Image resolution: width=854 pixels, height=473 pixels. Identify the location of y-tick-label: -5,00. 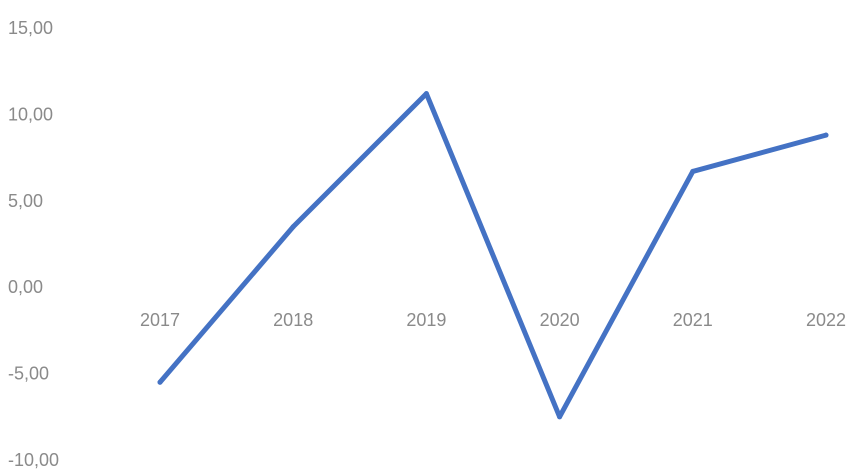
(28, 374).